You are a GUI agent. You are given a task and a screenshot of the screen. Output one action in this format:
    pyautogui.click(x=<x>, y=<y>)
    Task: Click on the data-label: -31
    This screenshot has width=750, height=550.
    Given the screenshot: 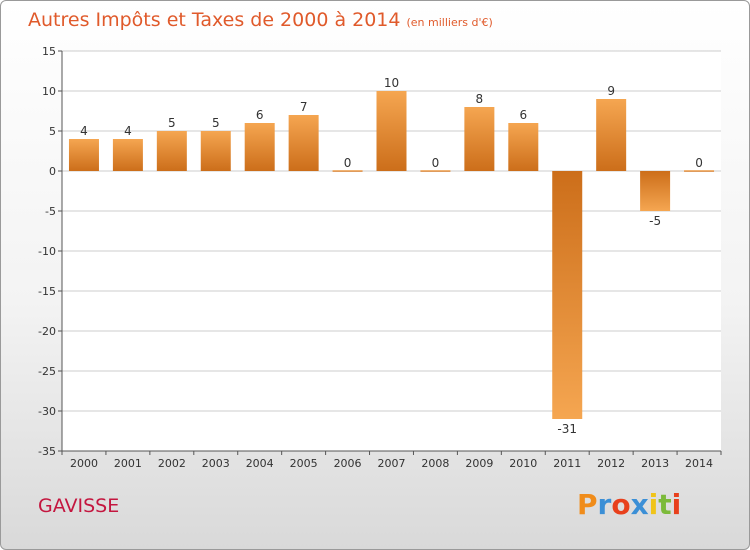 What is the action you would take?
    pyautogui.click(x=567, y=429)
    